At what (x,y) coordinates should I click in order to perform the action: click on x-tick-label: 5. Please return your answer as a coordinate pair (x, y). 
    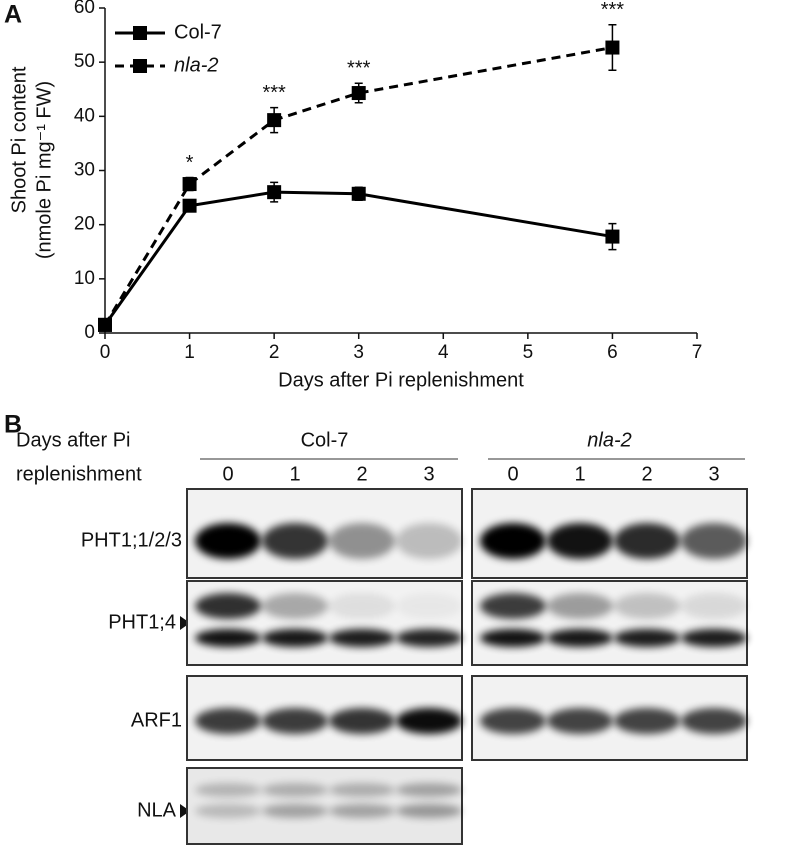
    Looking at the image, I should click on (528, 352).